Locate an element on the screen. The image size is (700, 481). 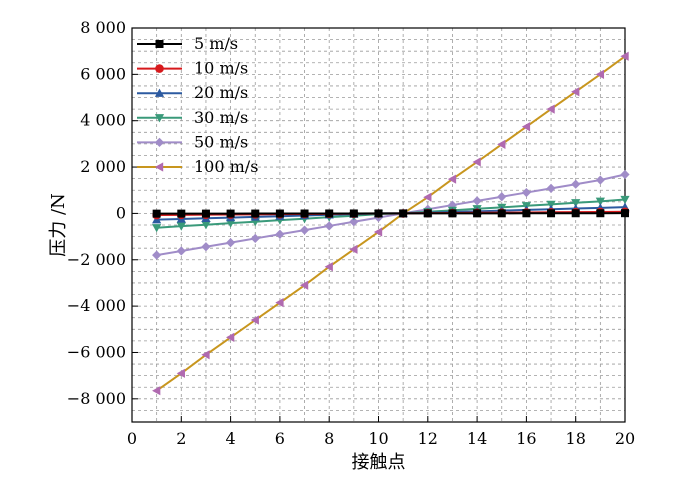
y-tick-label: 0 is located at coordinates (121, 212).